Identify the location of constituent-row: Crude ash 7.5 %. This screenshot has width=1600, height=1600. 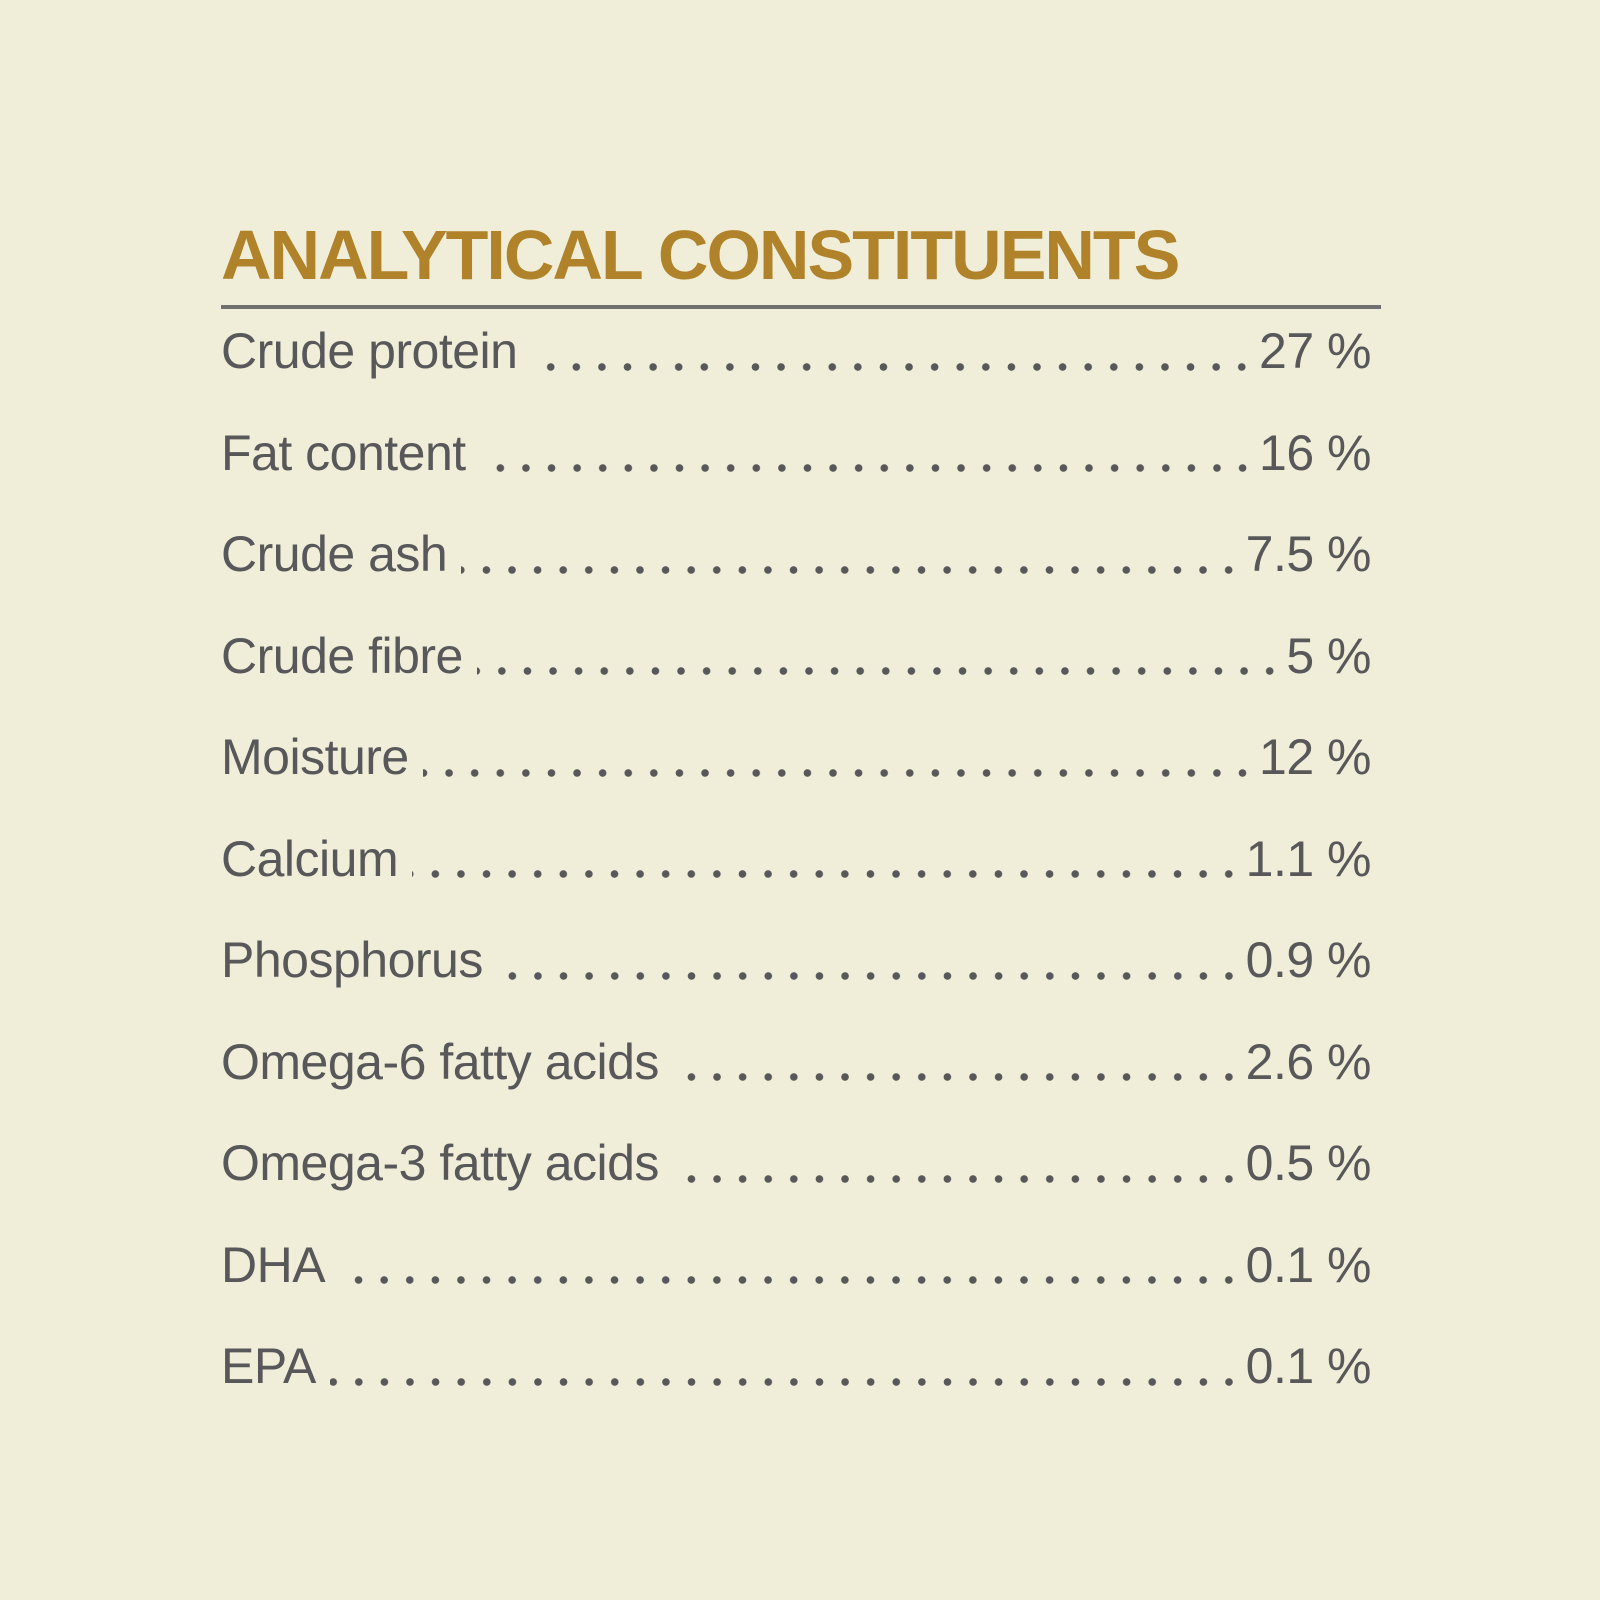
(801, 555).